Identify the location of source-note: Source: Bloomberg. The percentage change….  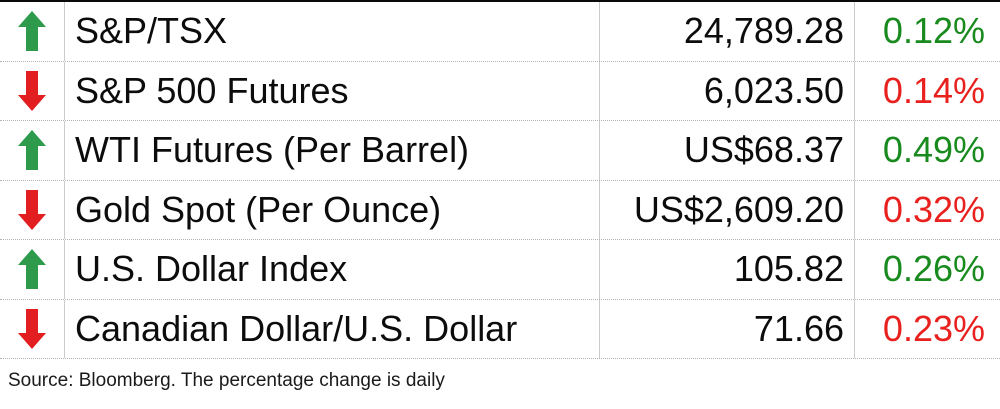
(226, 380).